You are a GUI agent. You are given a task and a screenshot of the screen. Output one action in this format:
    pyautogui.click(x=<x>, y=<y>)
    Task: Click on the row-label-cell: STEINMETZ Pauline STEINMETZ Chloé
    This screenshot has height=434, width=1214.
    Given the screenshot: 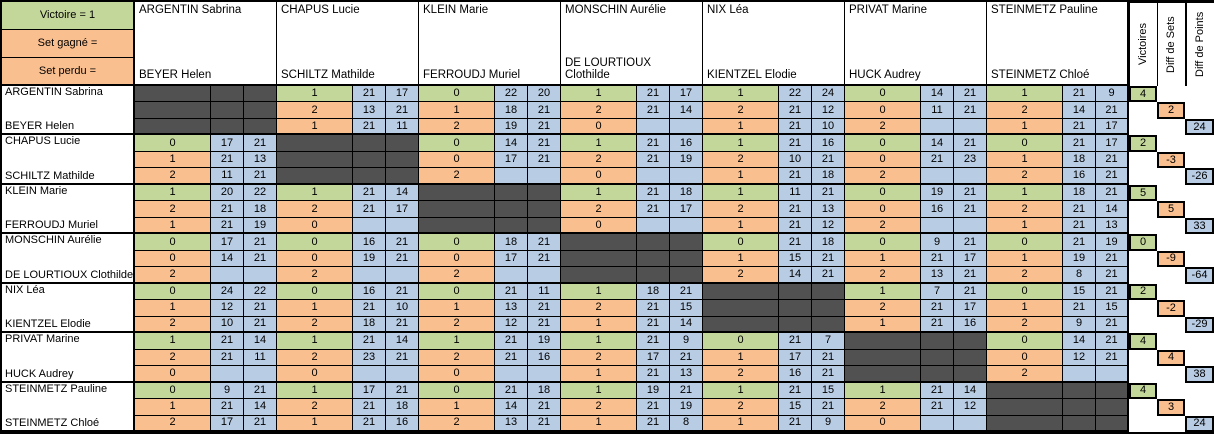 What is the action you would take?
    pyautogui.click(x=68, y=407)
    